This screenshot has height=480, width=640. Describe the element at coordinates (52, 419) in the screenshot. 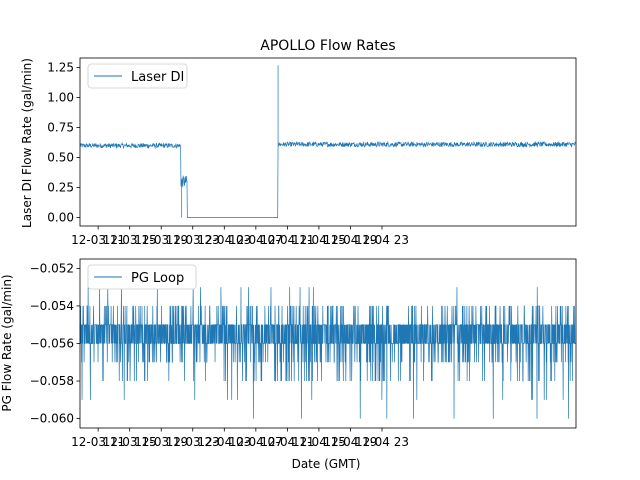

I see `y-tick-label: −0.060` at that location.